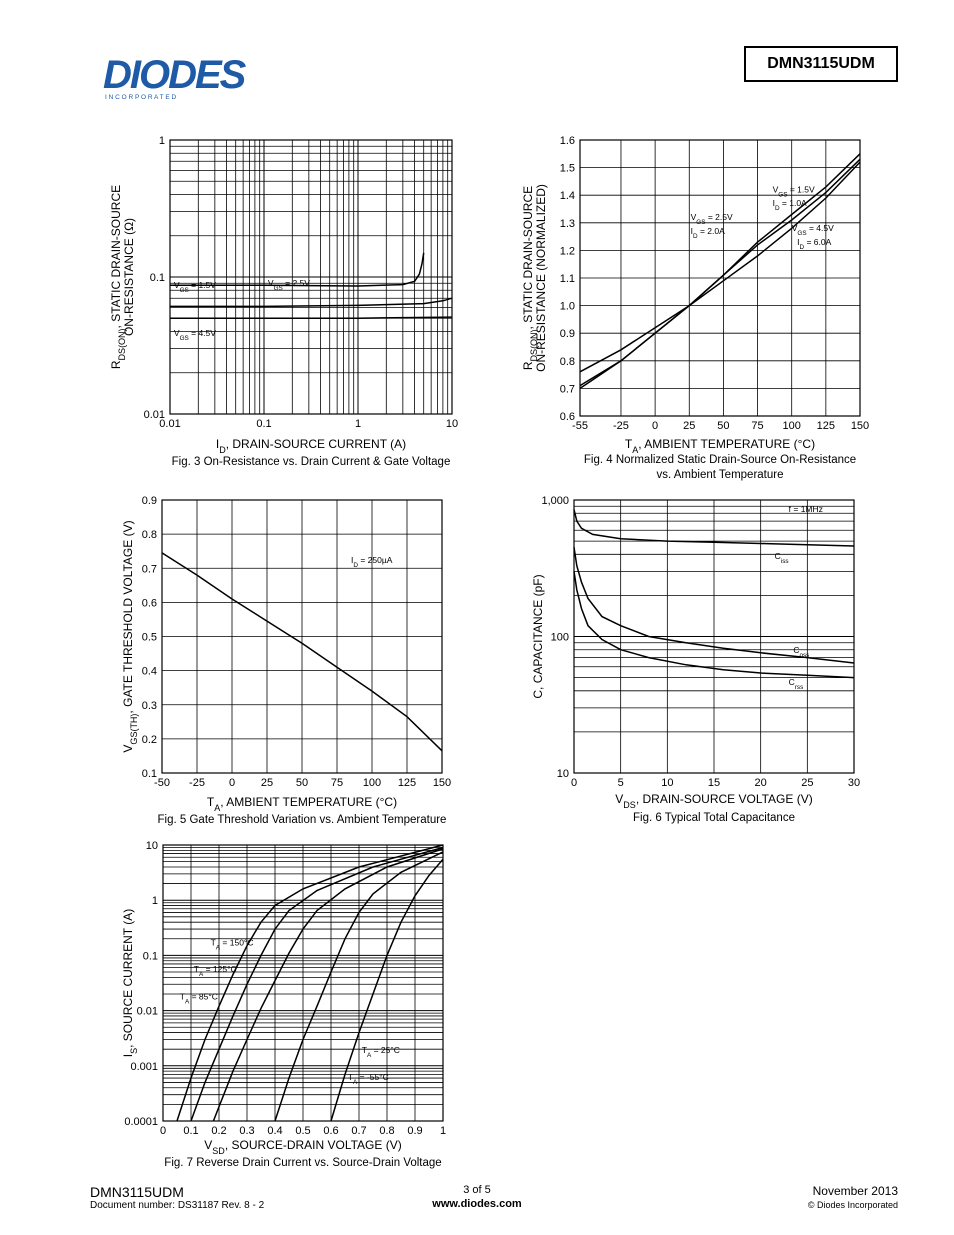 This screenshot has width=954, height=1235. Describe the element at coordinates (358, 1131) in the screenshot. I see `fig7-xtick-label: 0.7` at that location.